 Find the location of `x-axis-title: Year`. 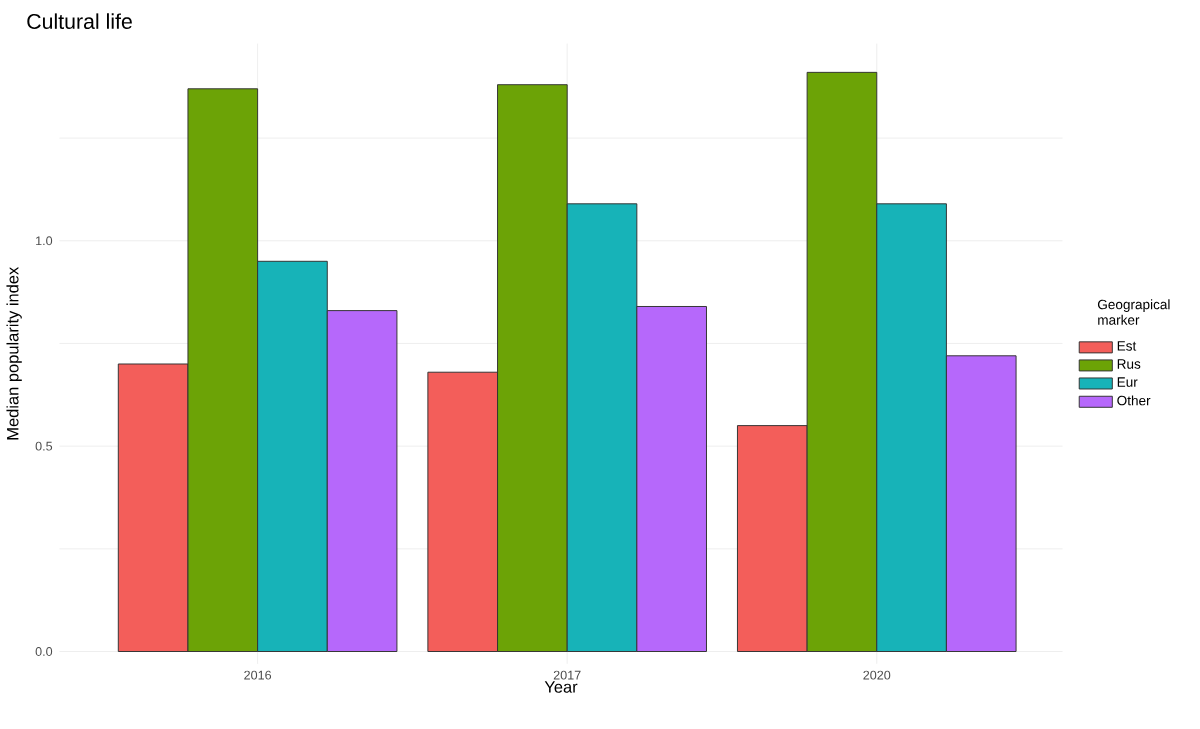

x-axis-title: Year is located at coordinates (561, 687).